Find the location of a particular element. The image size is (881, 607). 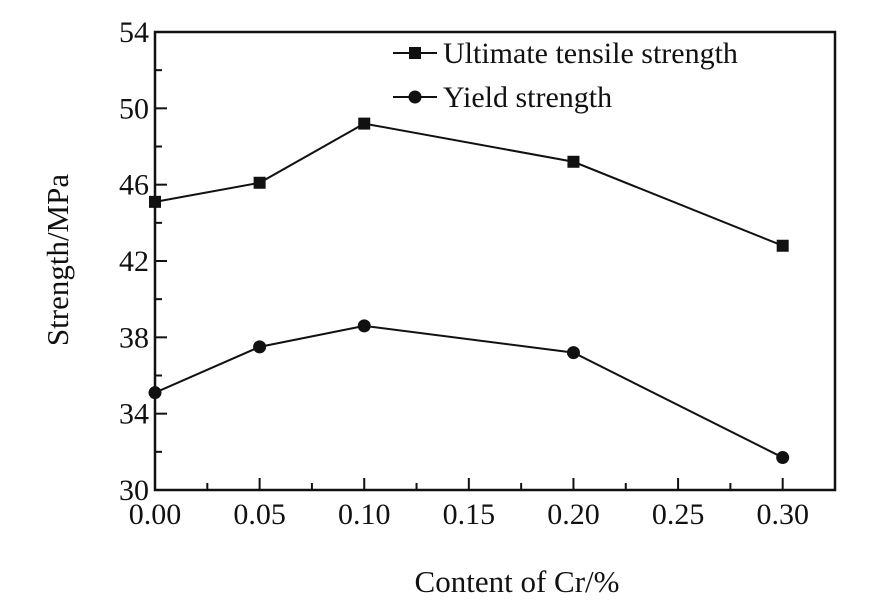

y-axis-label: Strength/MPa is located at coordinates (57, 260).